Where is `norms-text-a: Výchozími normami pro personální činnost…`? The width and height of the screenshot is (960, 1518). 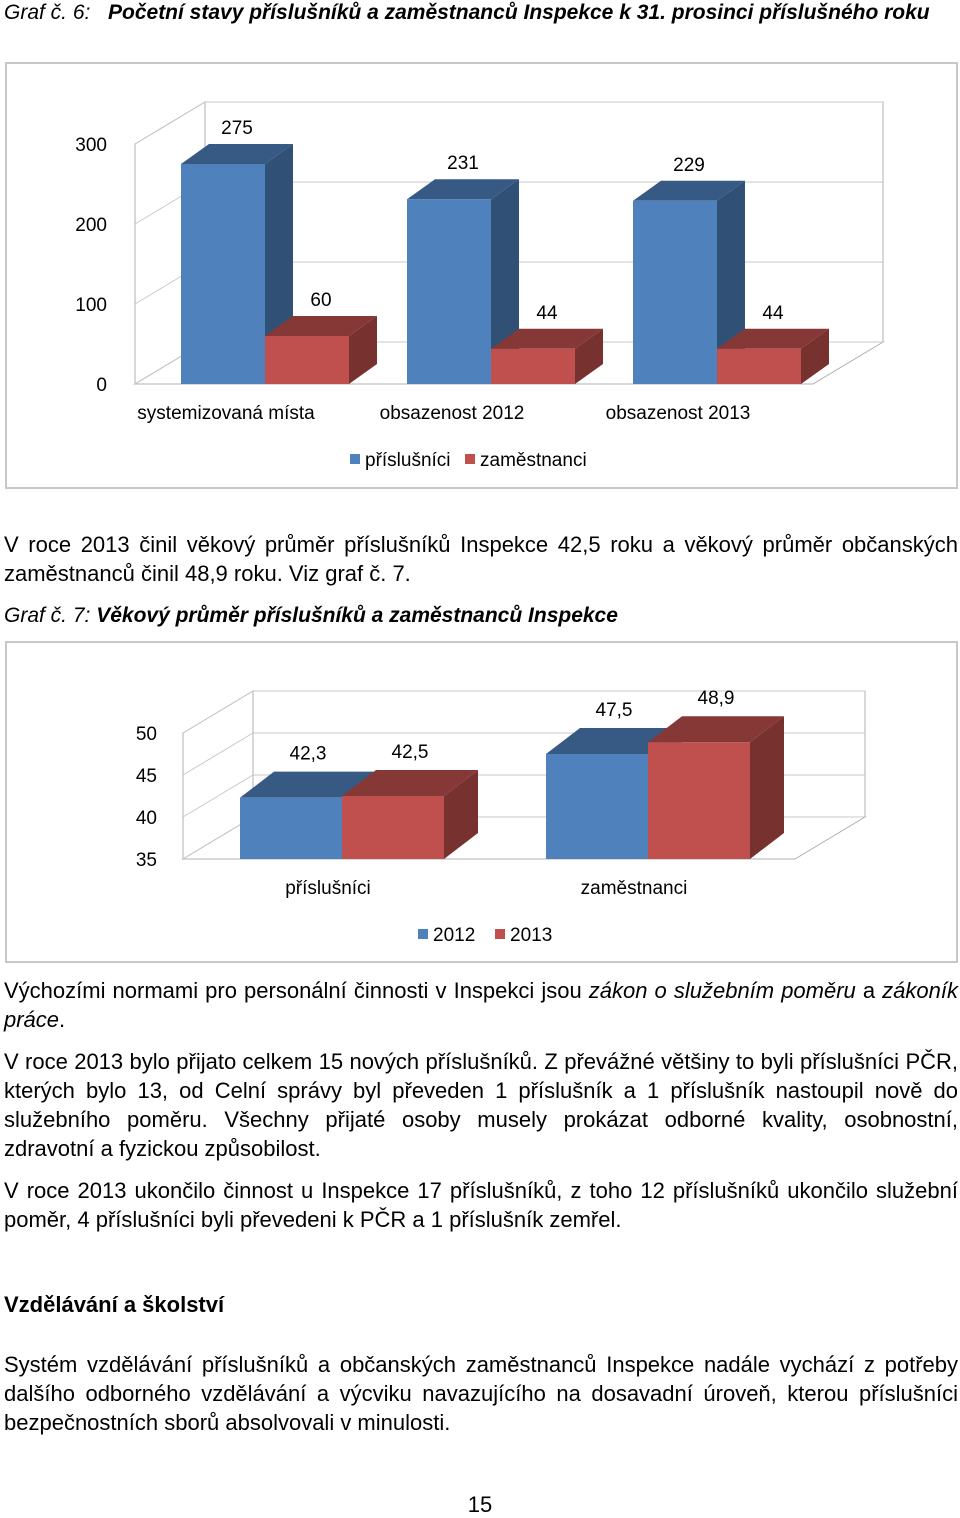 norms-text-a: Výchozími normami pro personální činnost… is located at coordinates (296, 990).